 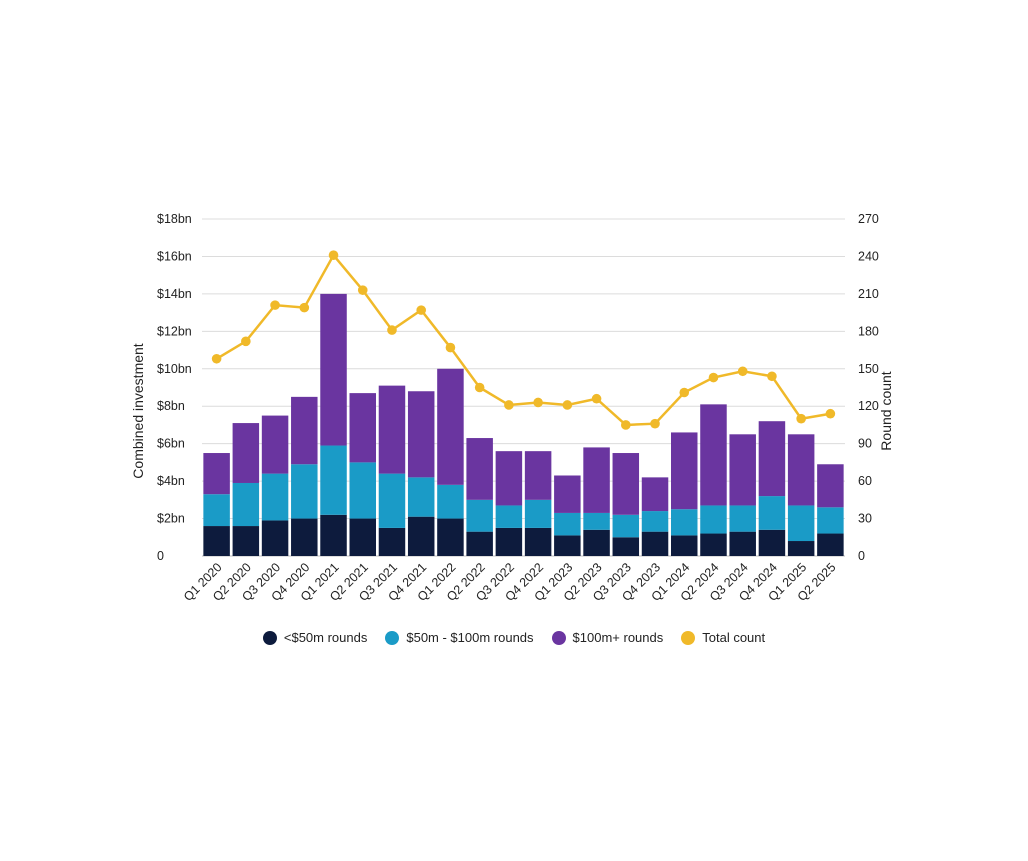 What do you see at coordinates (171, 519) in the screenshot?
I see `y-tick-label: $2bn` at bounding box center [171, 519].